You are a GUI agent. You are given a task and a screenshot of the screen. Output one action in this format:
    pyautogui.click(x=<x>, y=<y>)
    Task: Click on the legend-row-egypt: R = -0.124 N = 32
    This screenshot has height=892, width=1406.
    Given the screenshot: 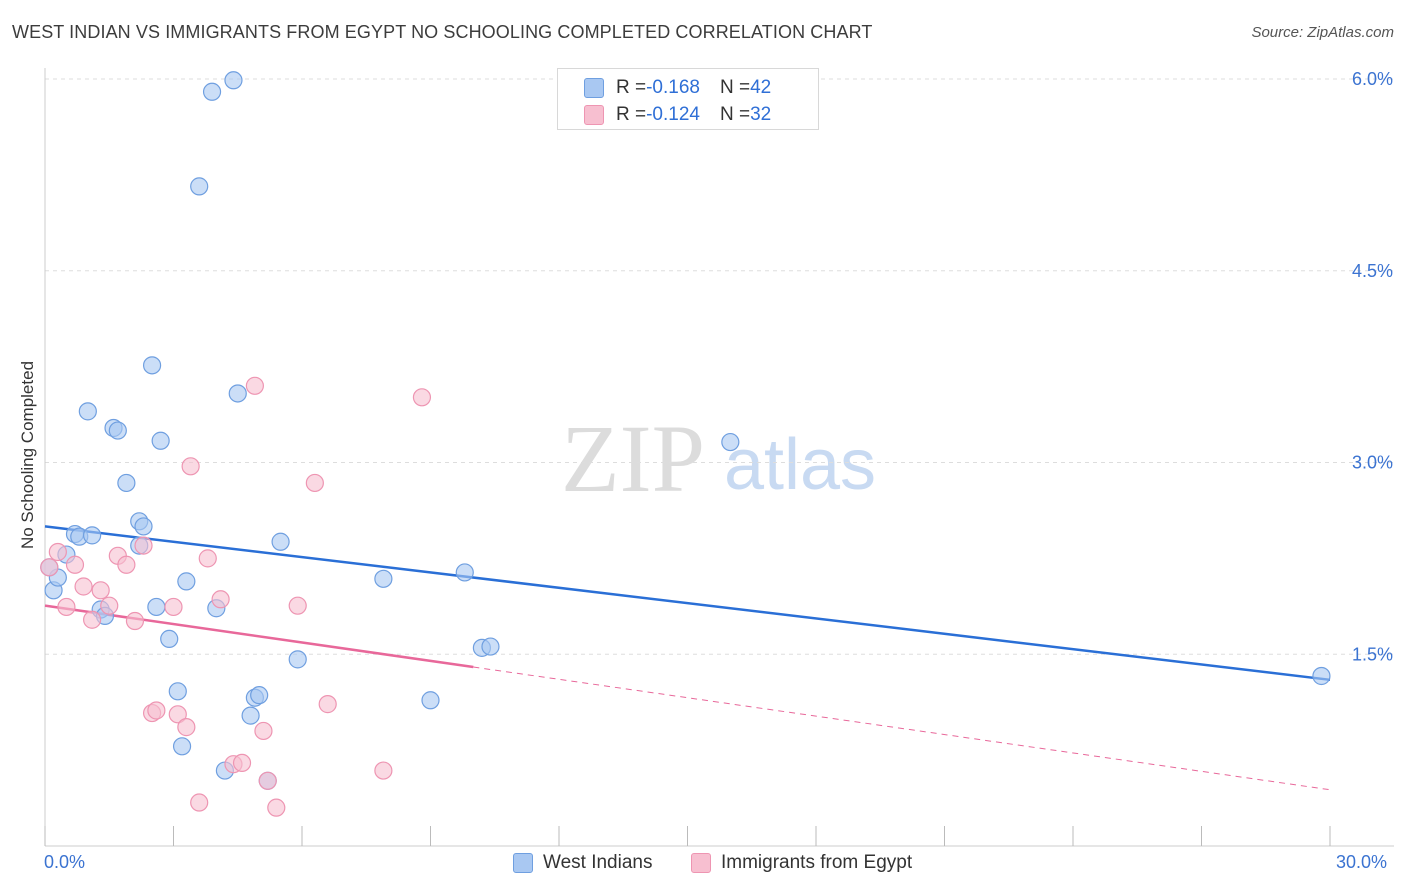 What is the action you would take?
    pyautogui.click(x=677, y=115)
    